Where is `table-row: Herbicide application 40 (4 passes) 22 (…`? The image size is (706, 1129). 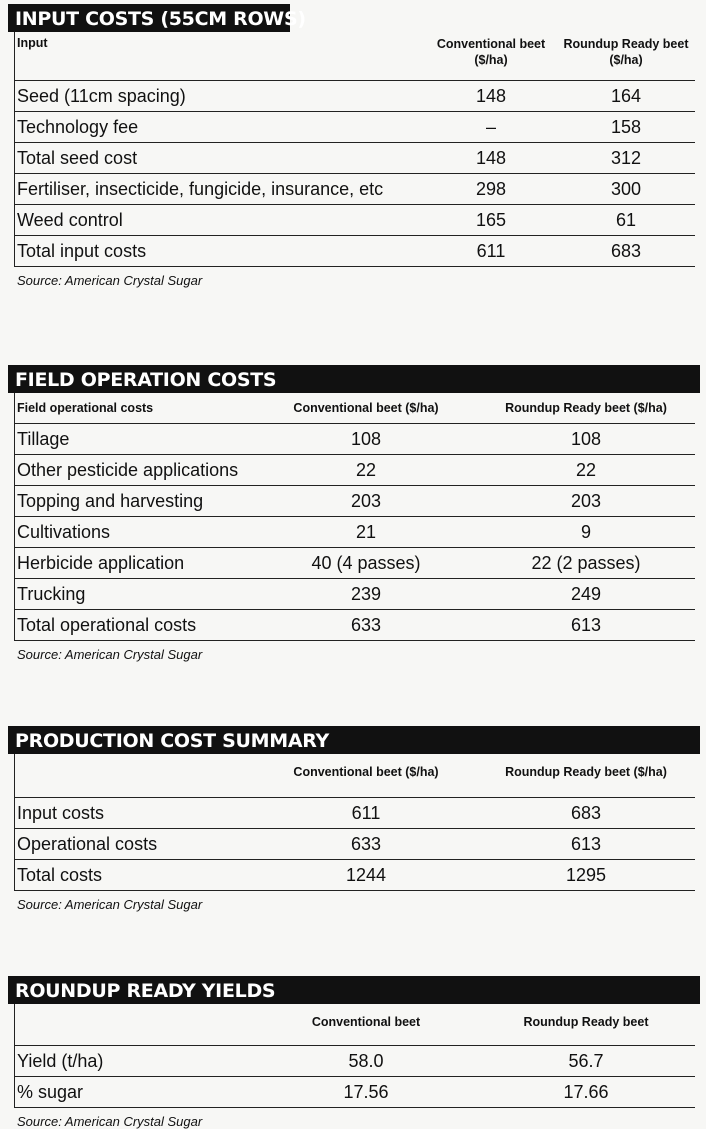 table-row: Herbicide application 40 (4 passes) 22 (… is located at coordinates (355, 563).